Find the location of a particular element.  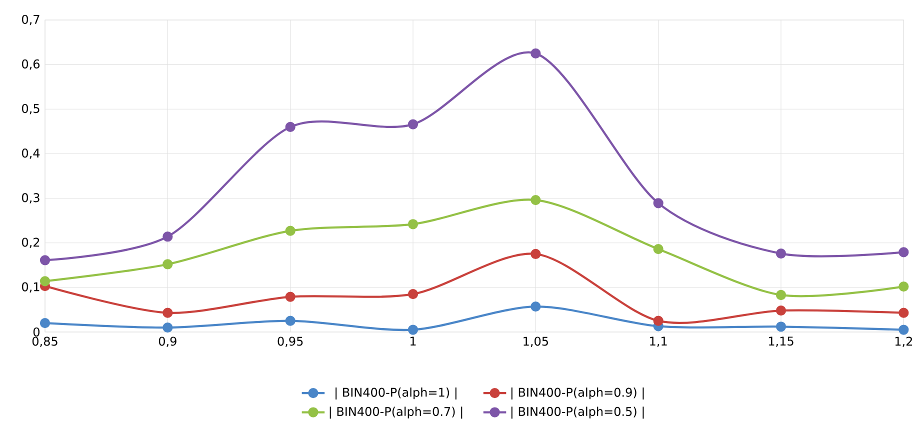

x-tick-label: 0,9 is located at coordinates (167, 342).